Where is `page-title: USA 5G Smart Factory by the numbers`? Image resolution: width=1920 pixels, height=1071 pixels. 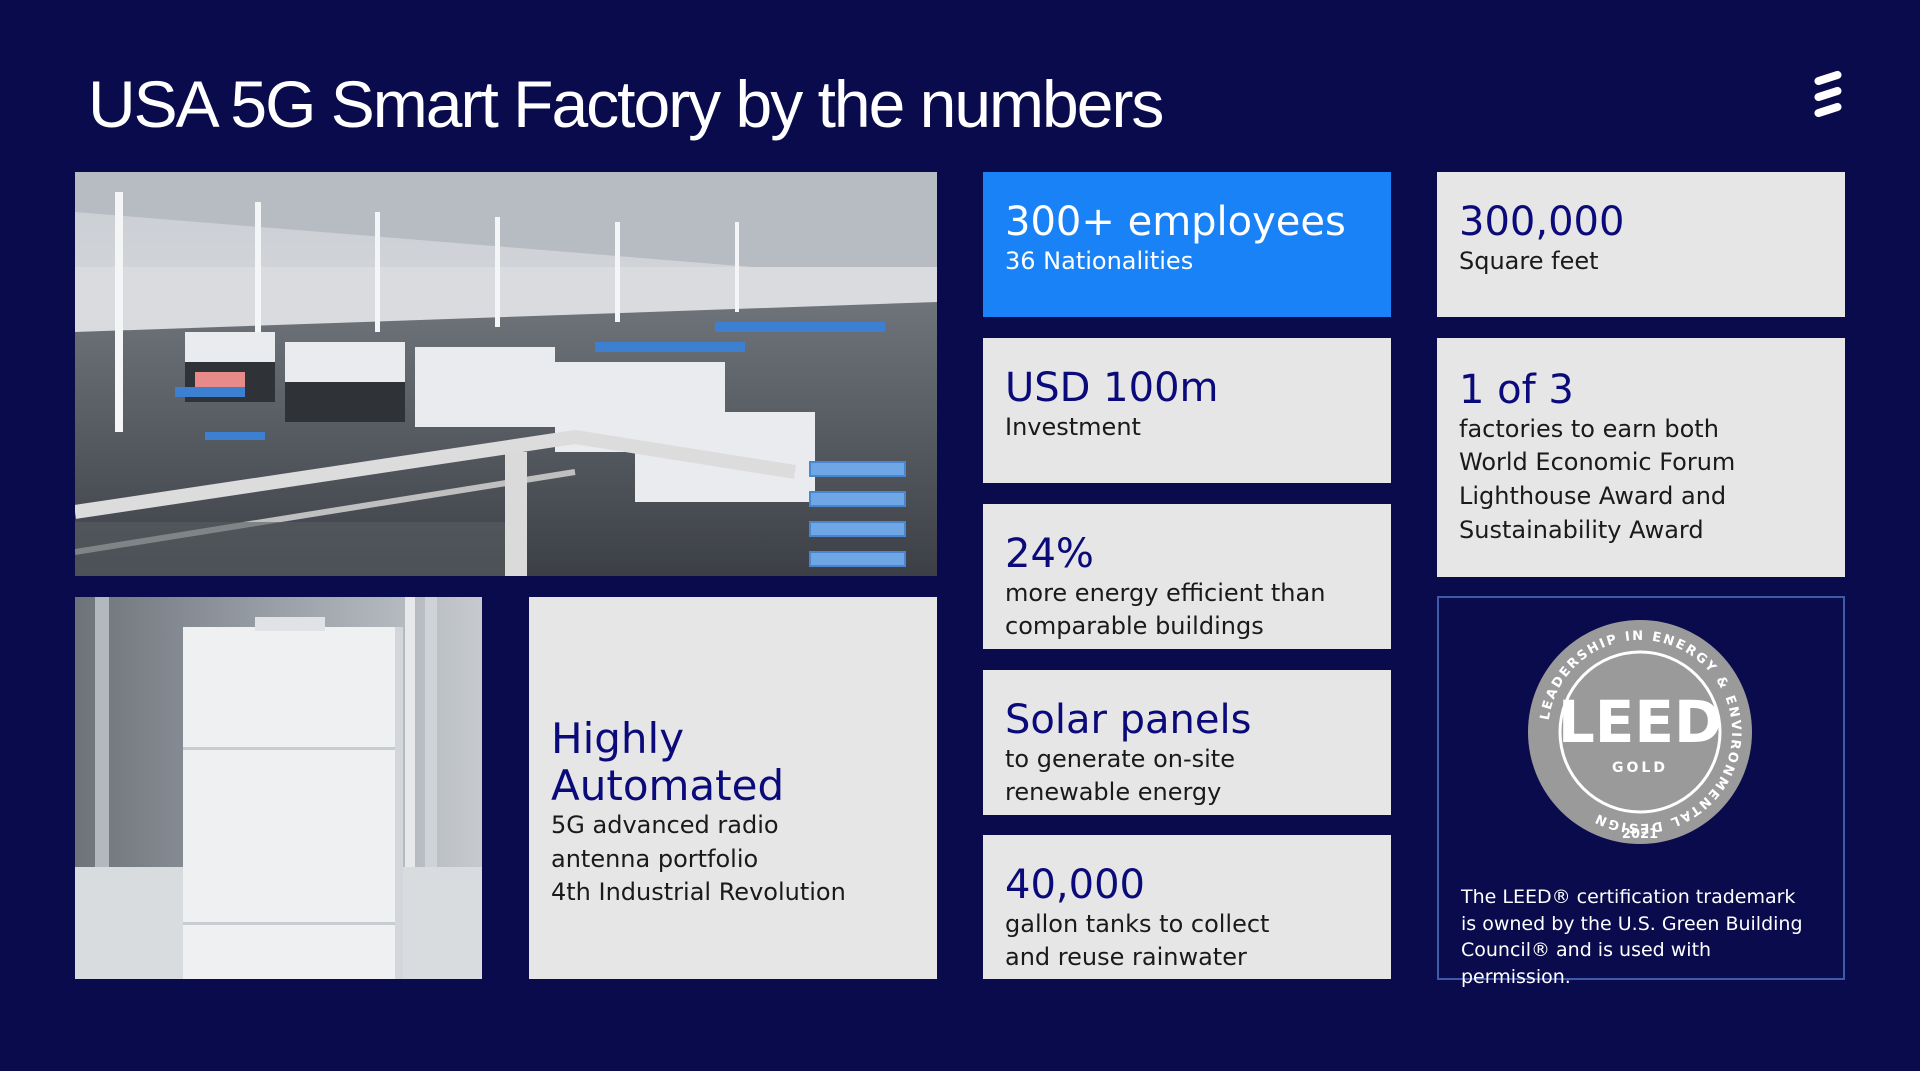 page-title: USA 5G Smart Factory by the numbers is located at coordinates (626, 104).